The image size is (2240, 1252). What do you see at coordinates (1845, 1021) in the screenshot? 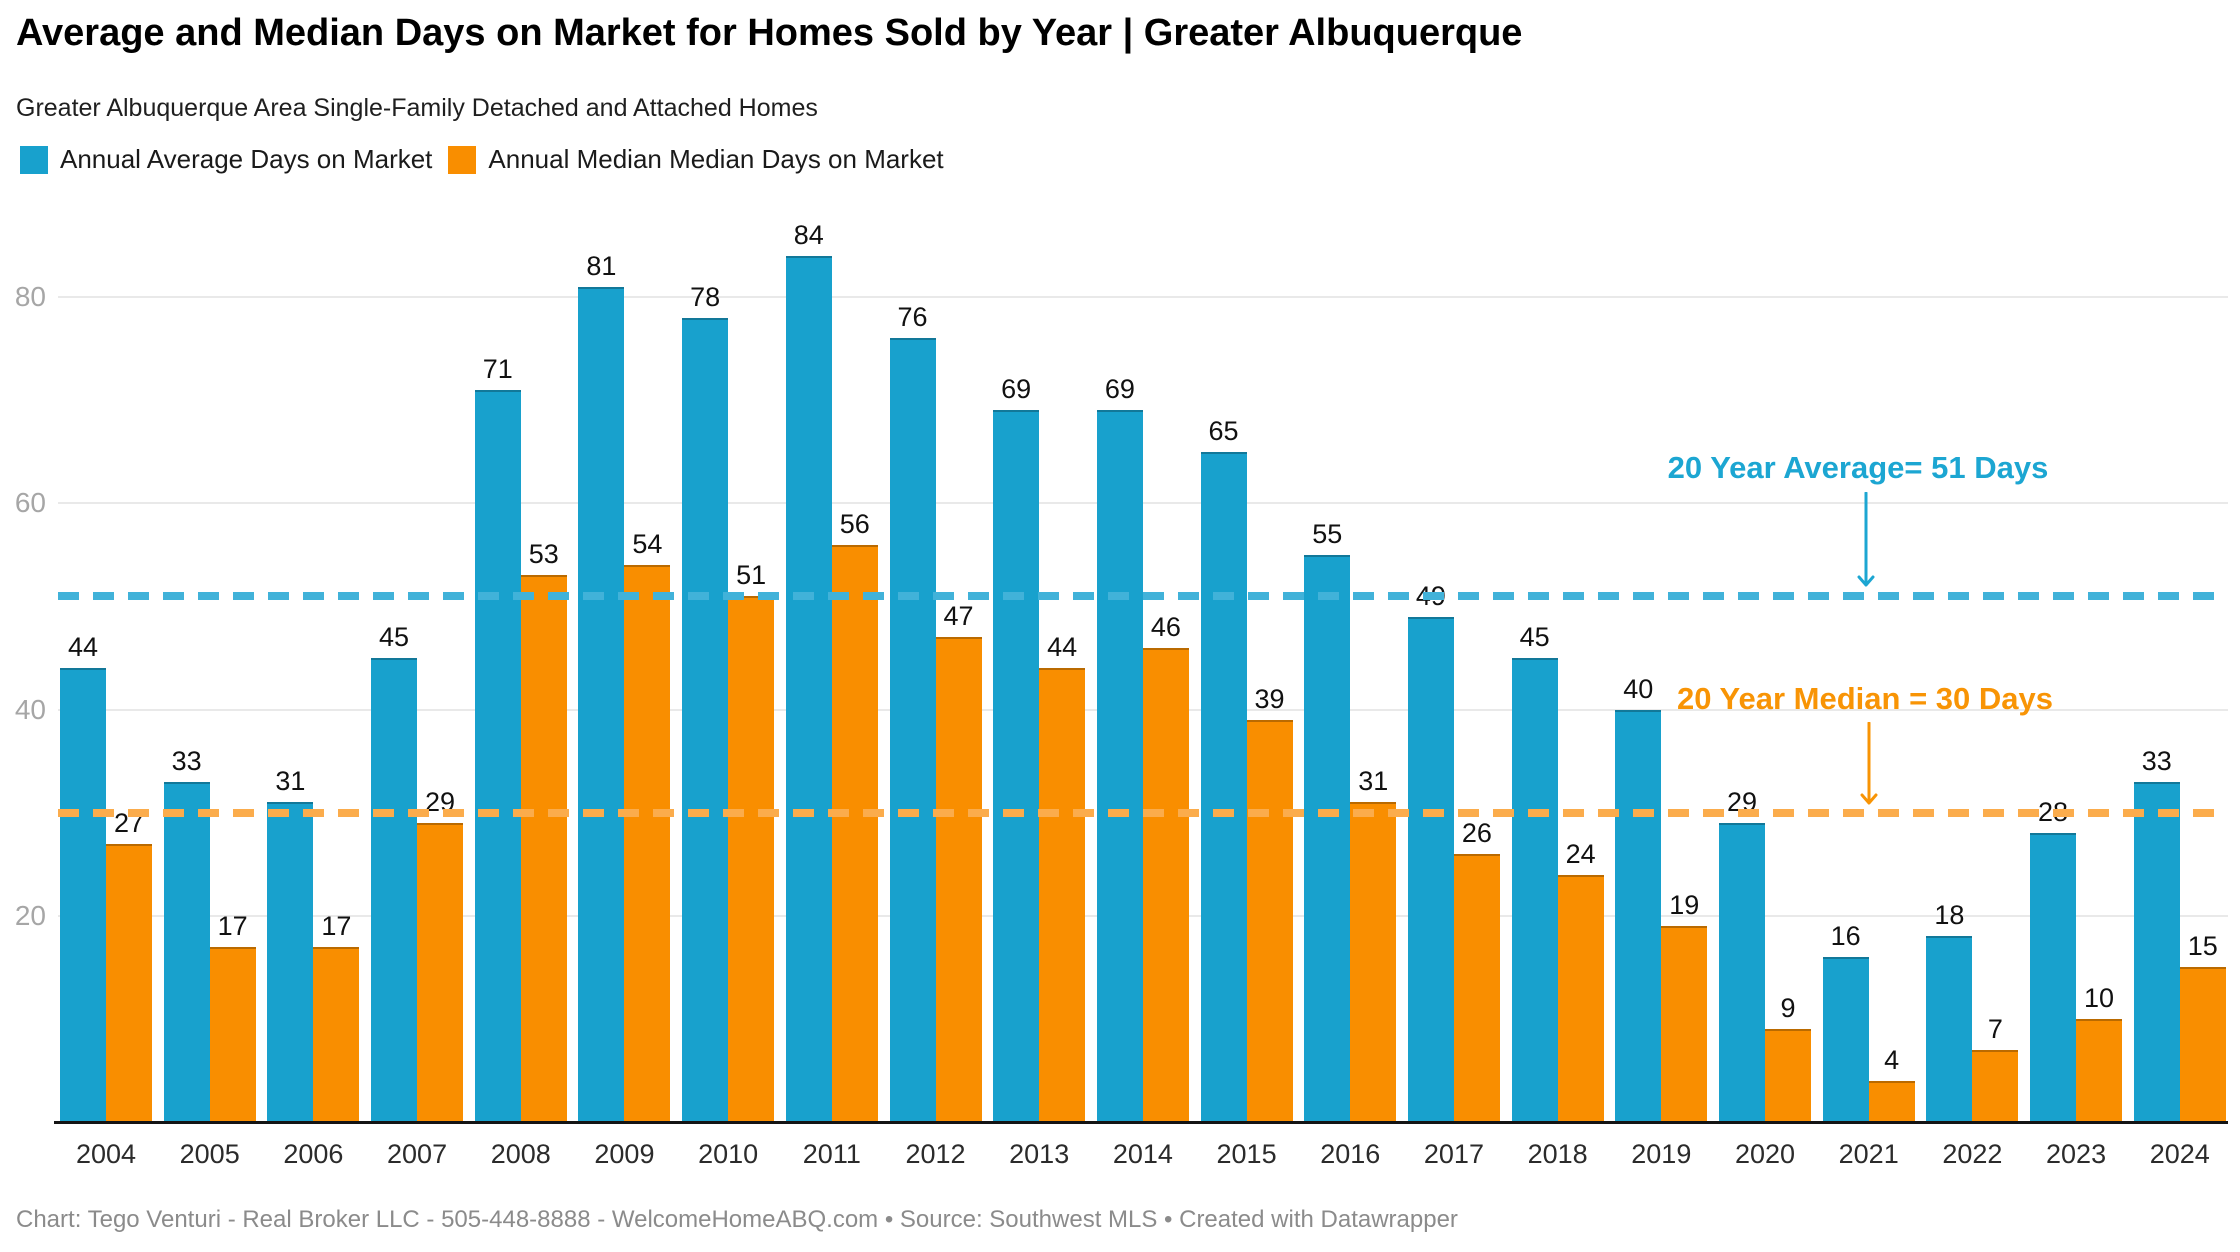
I see `average-bar: 16` at bounding box center [1845, 1021].